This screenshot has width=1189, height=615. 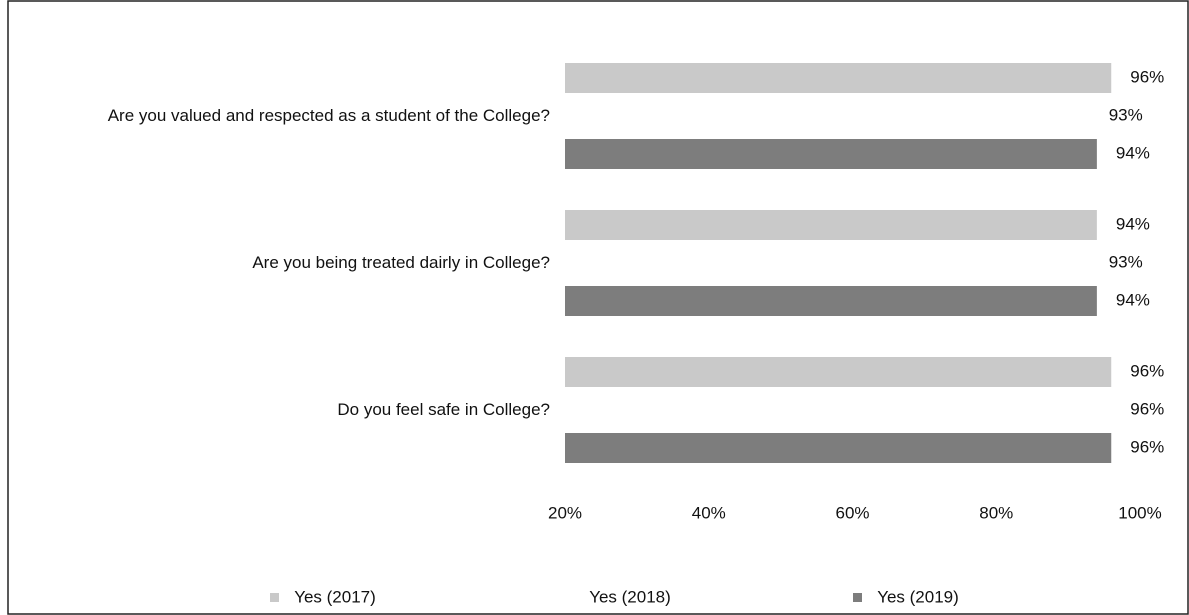 What do you see at coordinates (709, 512) in the screenshot?
I see `x-tick-label: 40%` at bounding box center [709, 512].